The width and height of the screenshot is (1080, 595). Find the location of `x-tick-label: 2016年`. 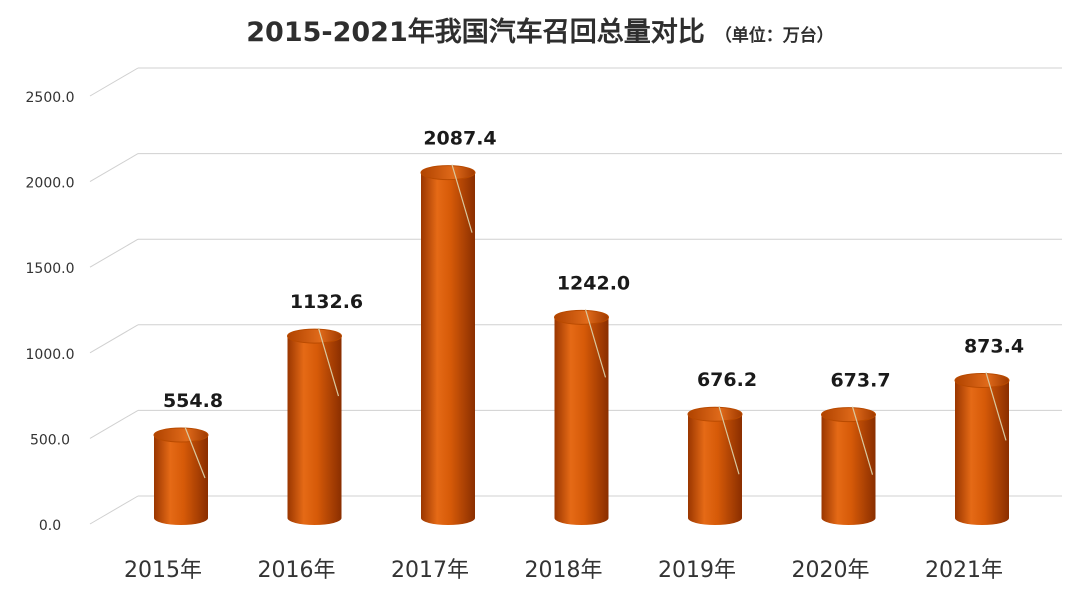

x-tick-label: 2016年 is located at coordinates (297, 570).